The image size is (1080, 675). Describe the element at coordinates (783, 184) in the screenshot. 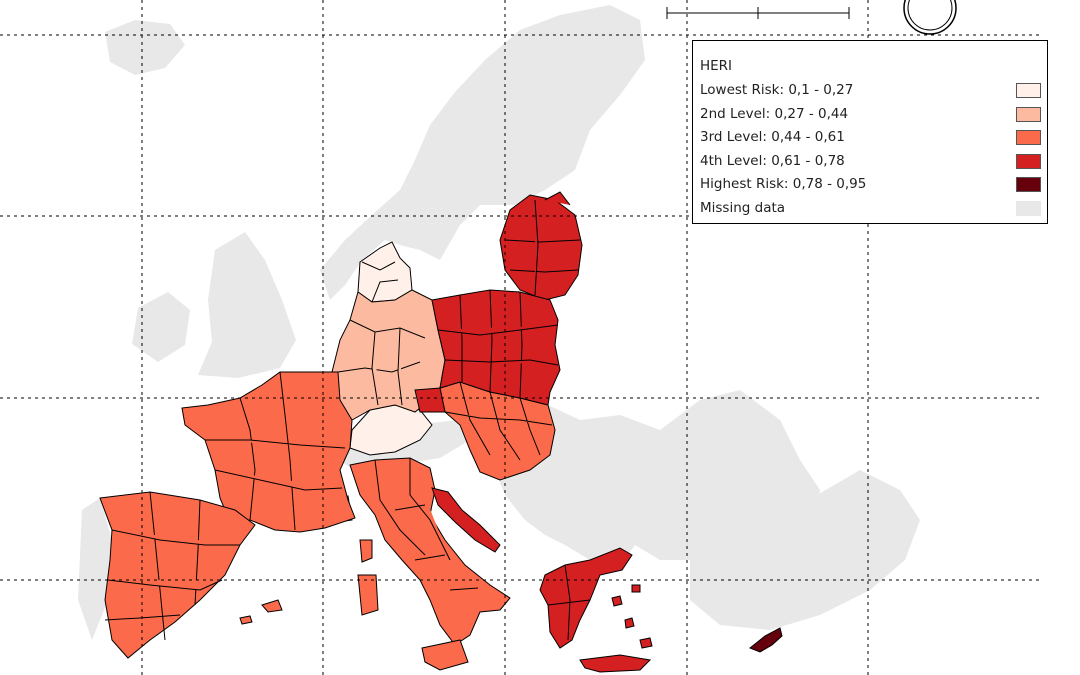

I see `legend-label: Highest Risk: 0,78 - 0,95` at that location.